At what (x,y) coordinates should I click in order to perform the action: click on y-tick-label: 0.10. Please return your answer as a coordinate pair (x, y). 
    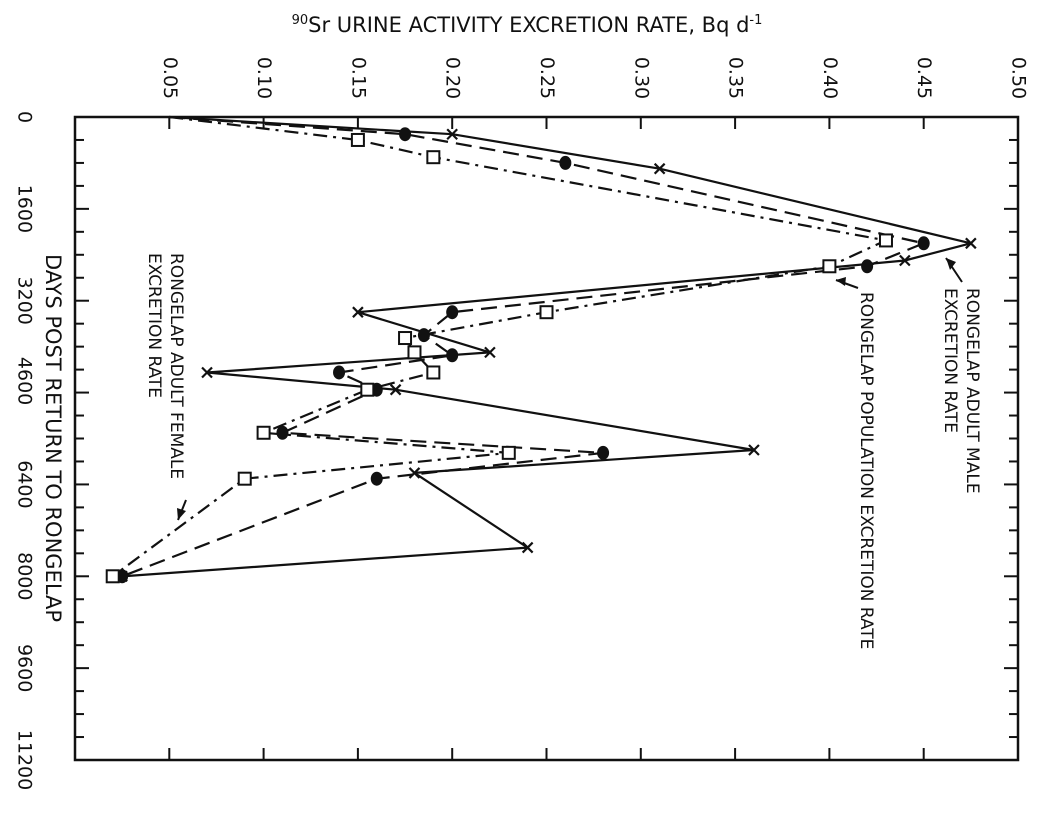
    Looking at the image, I should click on (264, 78).